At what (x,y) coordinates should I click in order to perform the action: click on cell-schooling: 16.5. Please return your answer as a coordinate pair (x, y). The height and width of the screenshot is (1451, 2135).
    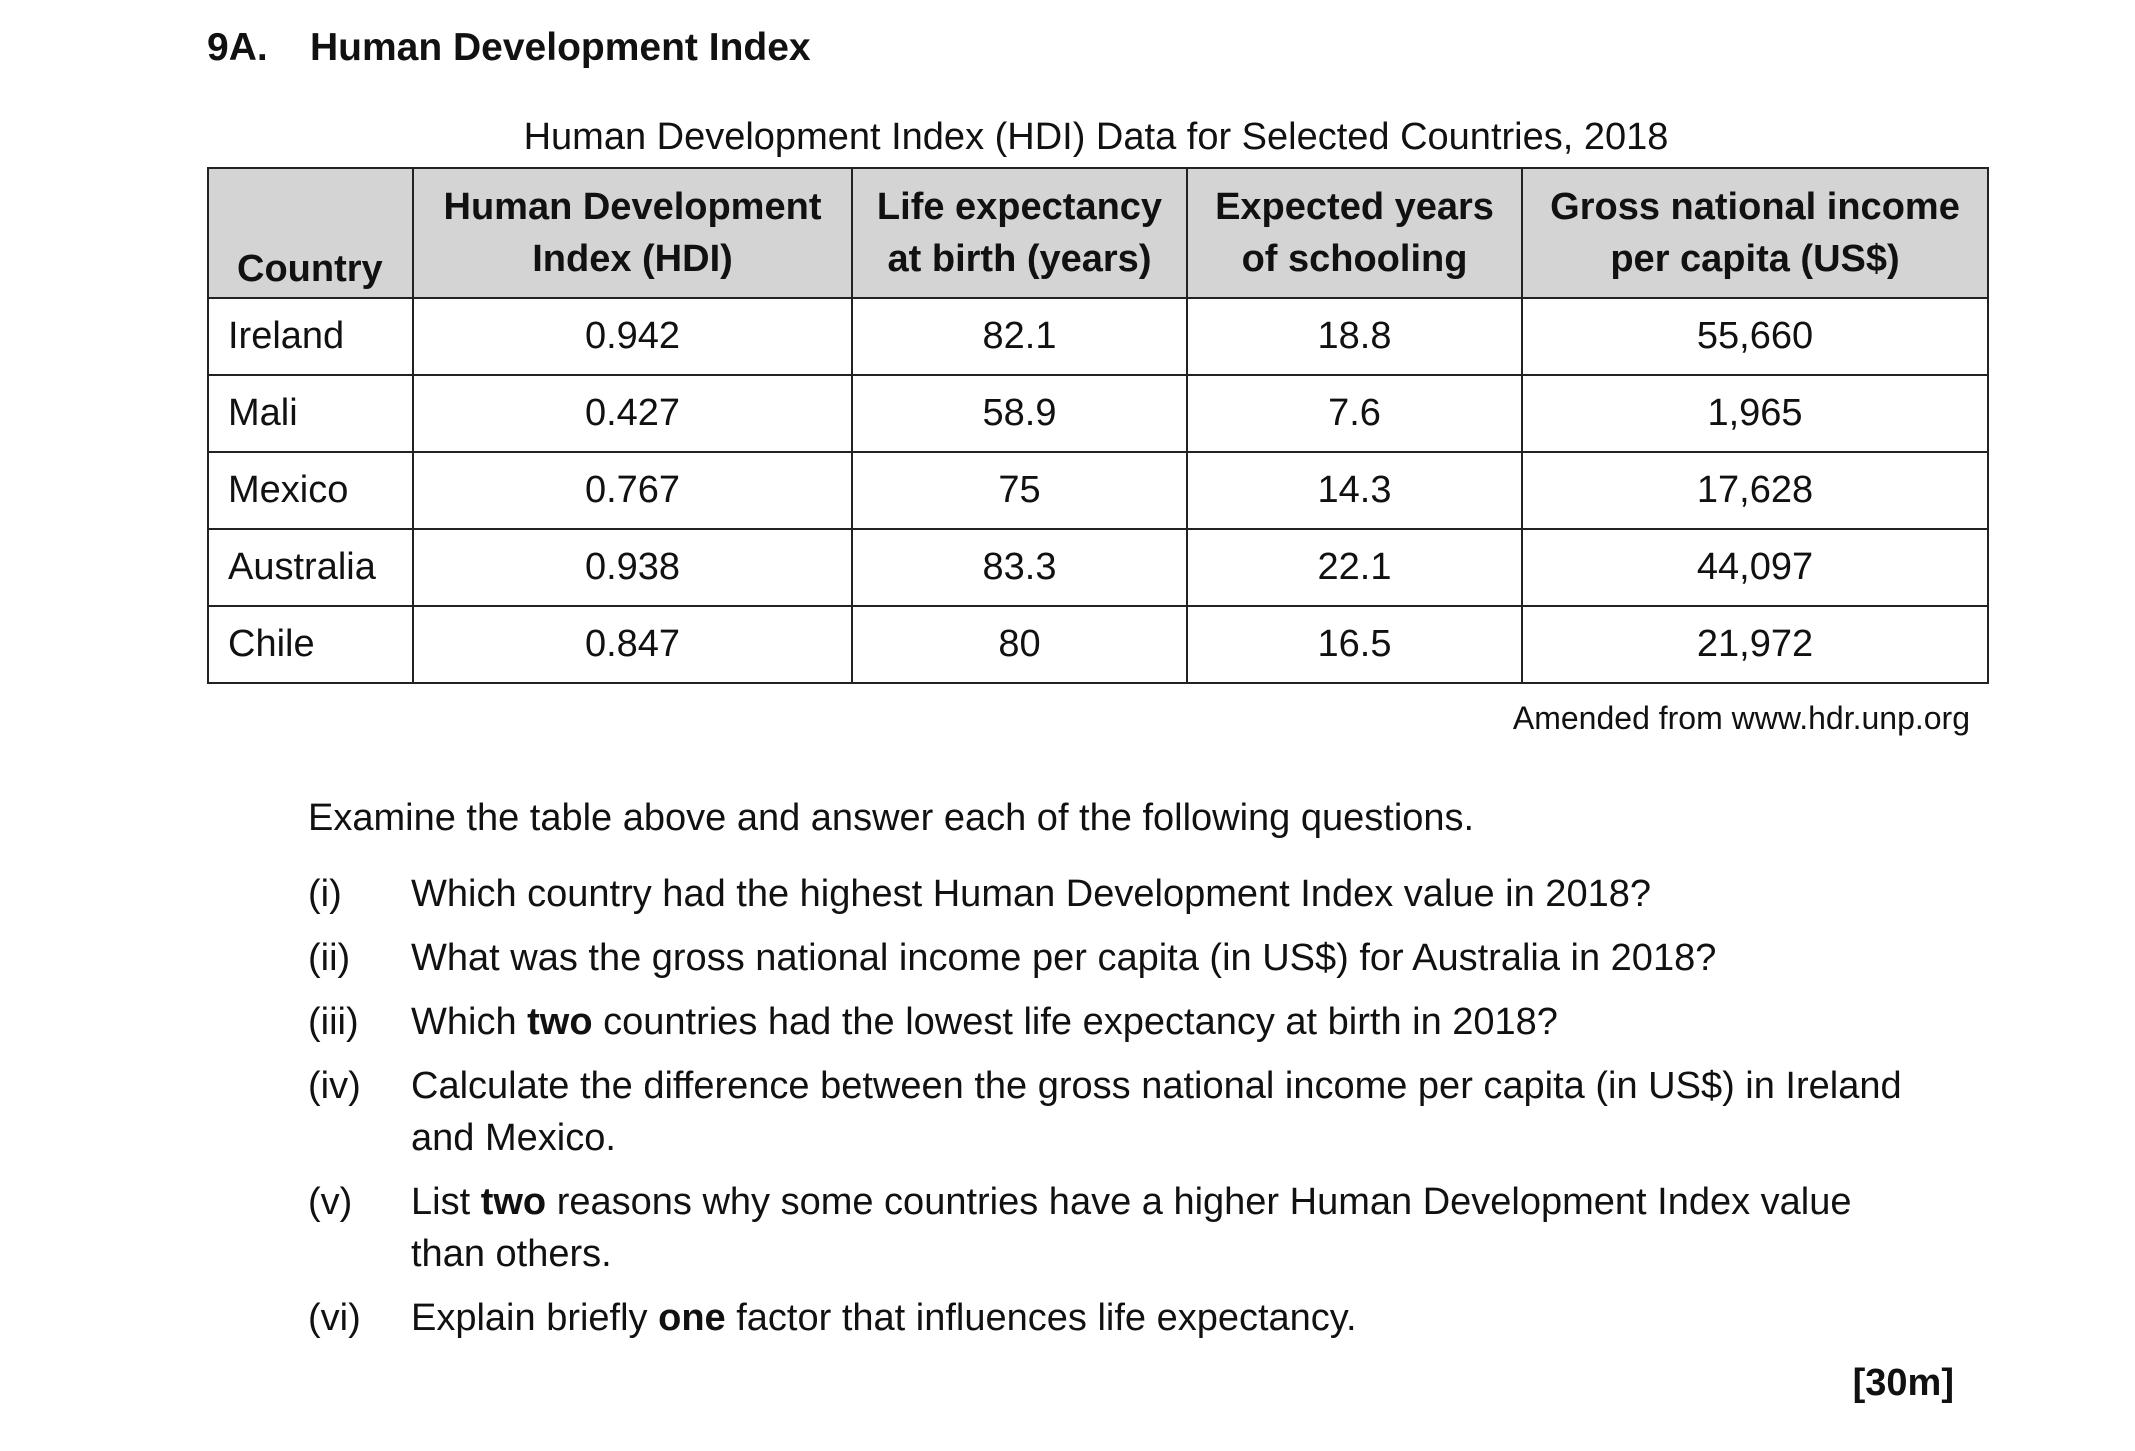
    Looking at the image, I should click on (1354, 644).